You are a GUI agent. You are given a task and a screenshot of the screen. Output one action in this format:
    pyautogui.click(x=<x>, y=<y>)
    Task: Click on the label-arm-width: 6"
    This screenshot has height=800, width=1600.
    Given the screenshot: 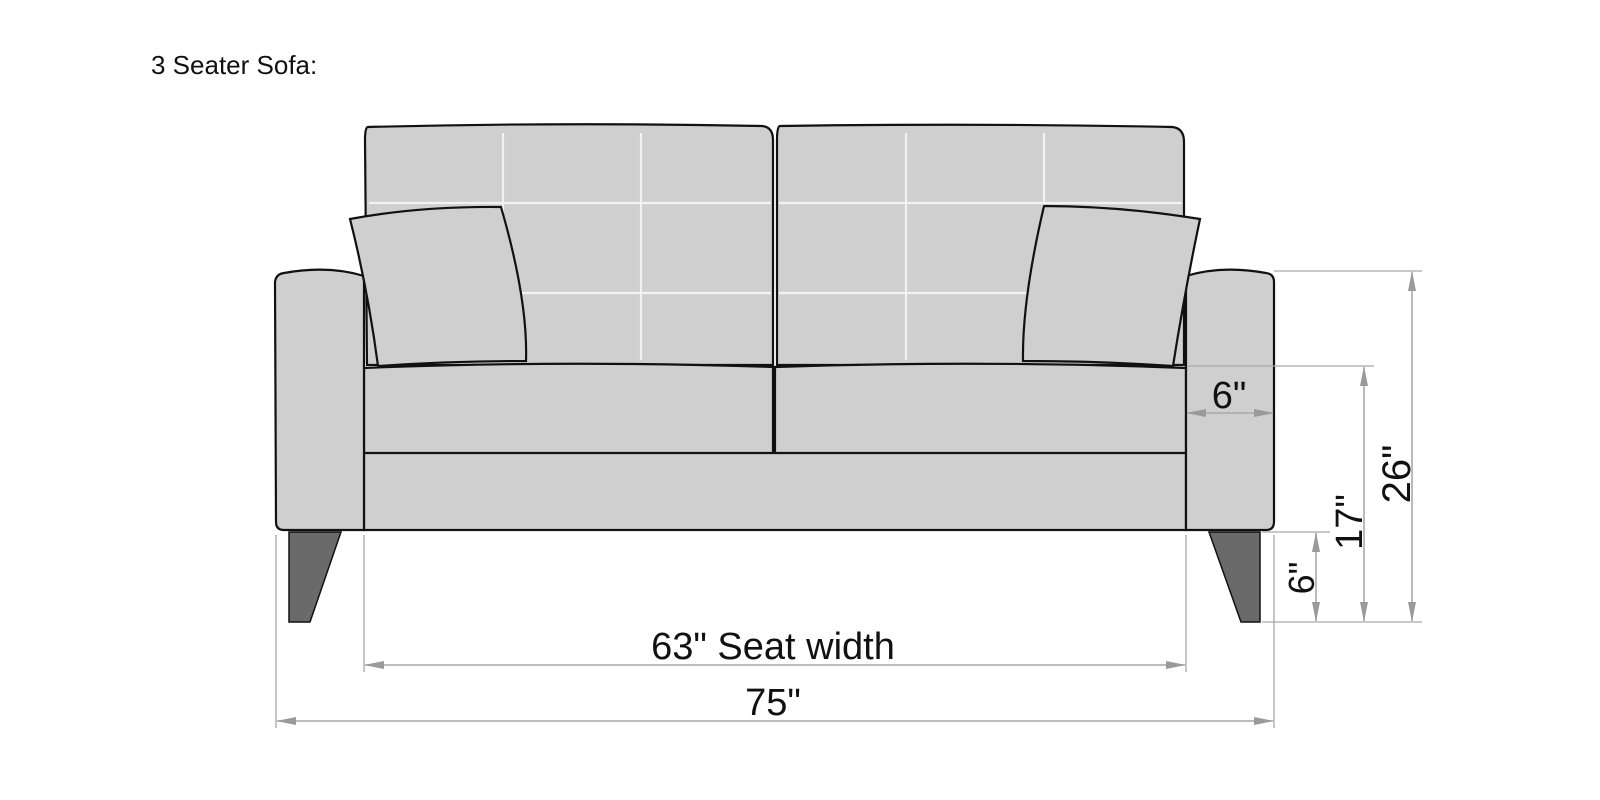 What is the action you would take?
    pyautogui.click(x=1229, y=396)
    